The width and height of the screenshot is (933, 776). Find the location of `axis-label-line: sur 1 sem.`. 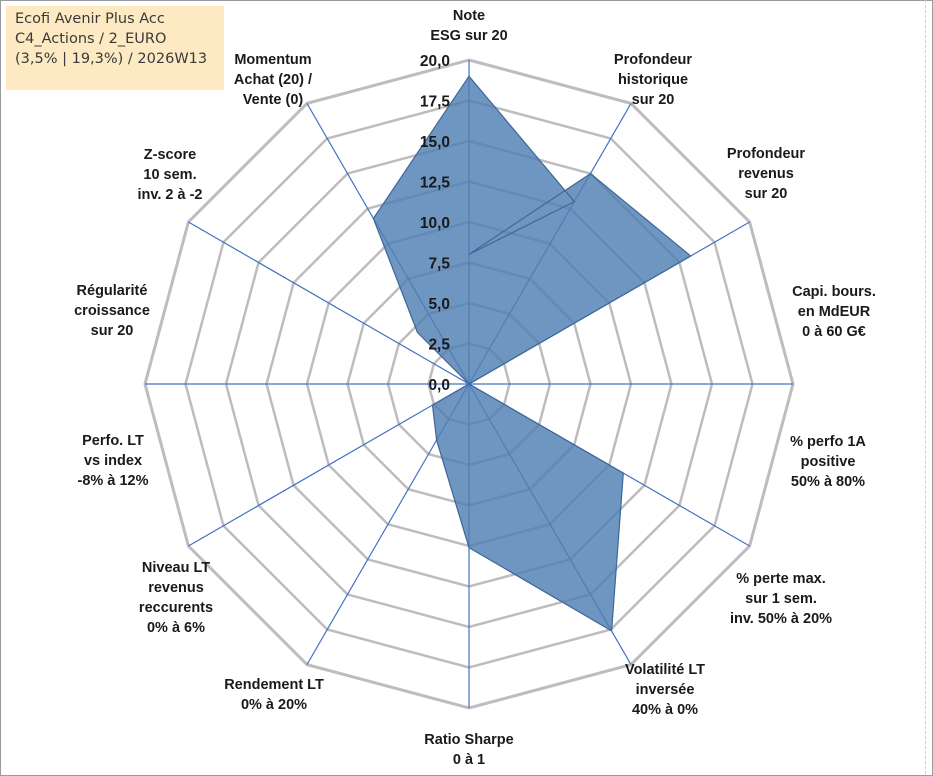

axis-label-line: sur 1 sem. is located at coordinates (781, 599).